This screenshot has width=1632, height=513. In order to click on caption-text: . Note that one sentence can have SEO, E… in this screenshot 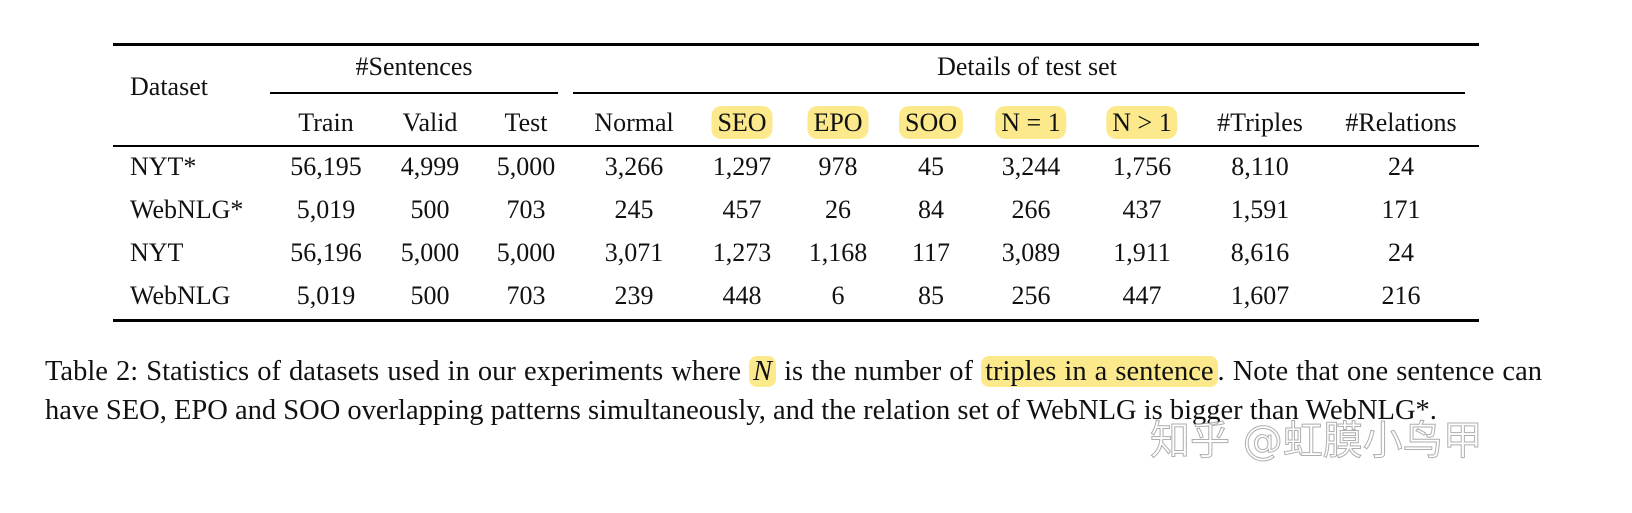, I will do `click(793, 391)`.